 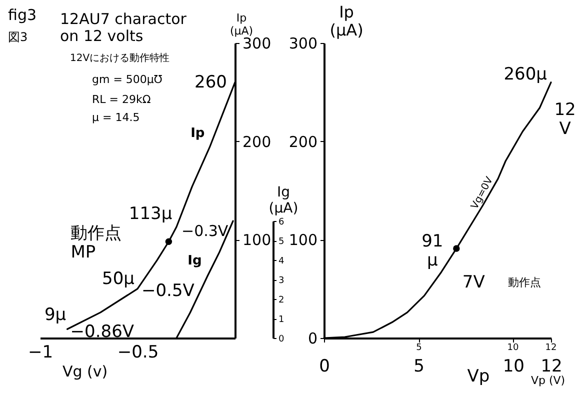 What do you see at coordinates (120, 58) in the screenshot?
I see `annotation: 12Vにおける動作特性` at bounding box center [120, 58].